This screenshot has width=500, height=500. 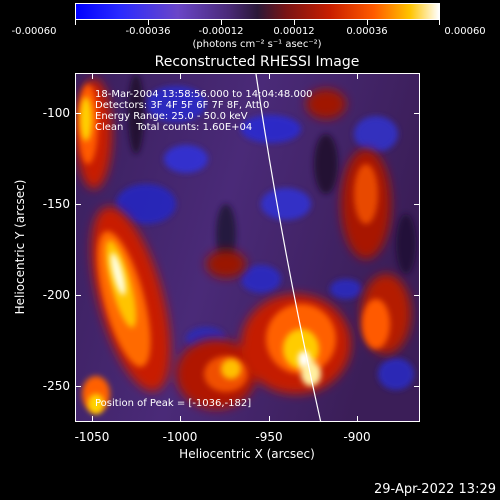 What do you see at coordinates (247, 454) in the screenshot?
I see `x-axis-title: Heliocentric X (arcsec)` at bounding box center [247, 454].